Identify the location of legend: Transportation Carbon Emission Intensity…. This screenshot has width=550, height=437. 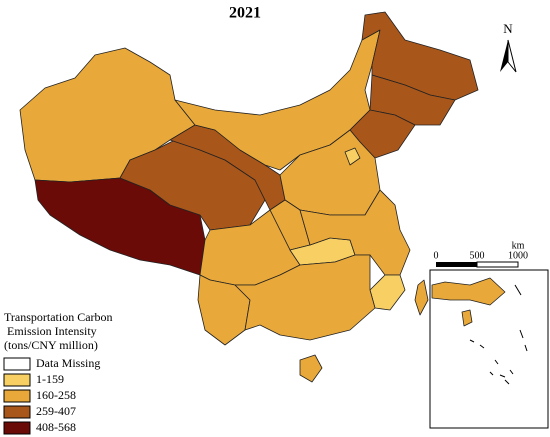
(58, 372).